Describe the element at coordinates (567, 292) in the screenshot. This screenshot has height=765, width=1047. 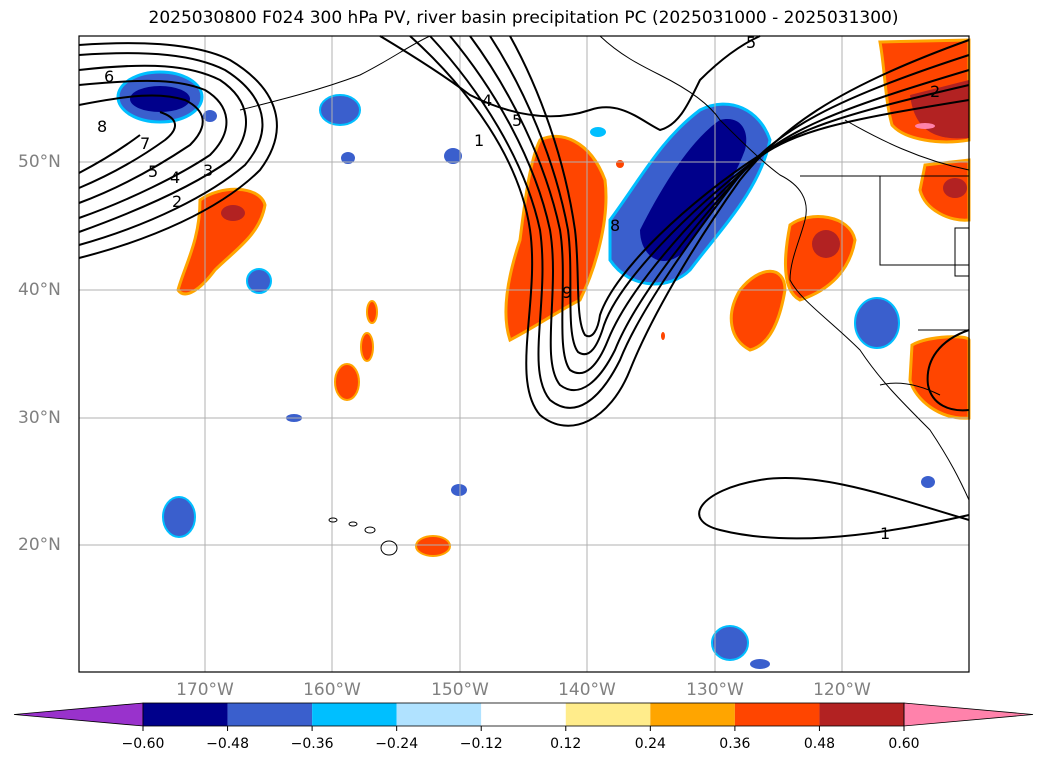
I see `contour-label: 9` at that location.